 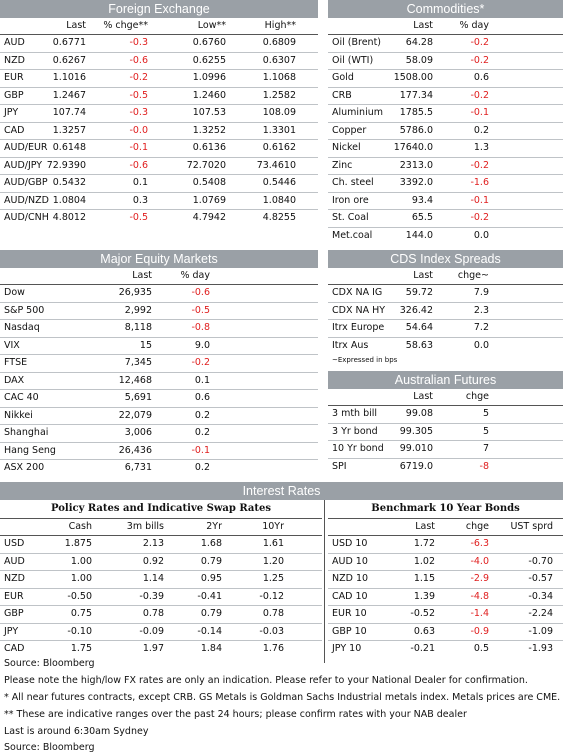 What do you see at coordinates (211, 543) in the screenshot?
I see `policy-2yr: 1.68` at bounding box center [211, 543].